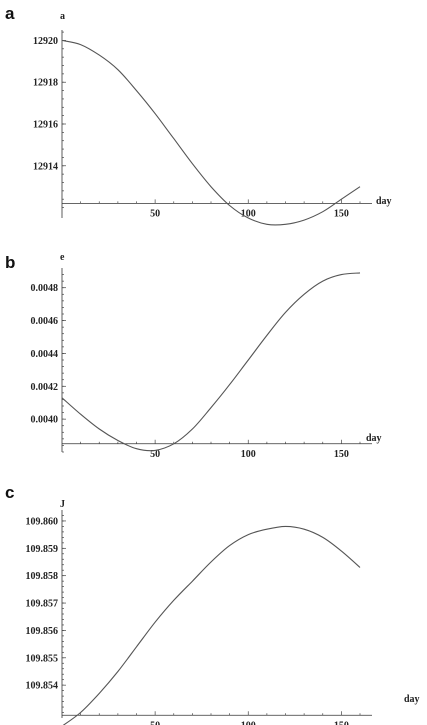  Describe the element at coordinates (155, 213) in the screenshot. I see `x-tick-label-a: 50` at that location.